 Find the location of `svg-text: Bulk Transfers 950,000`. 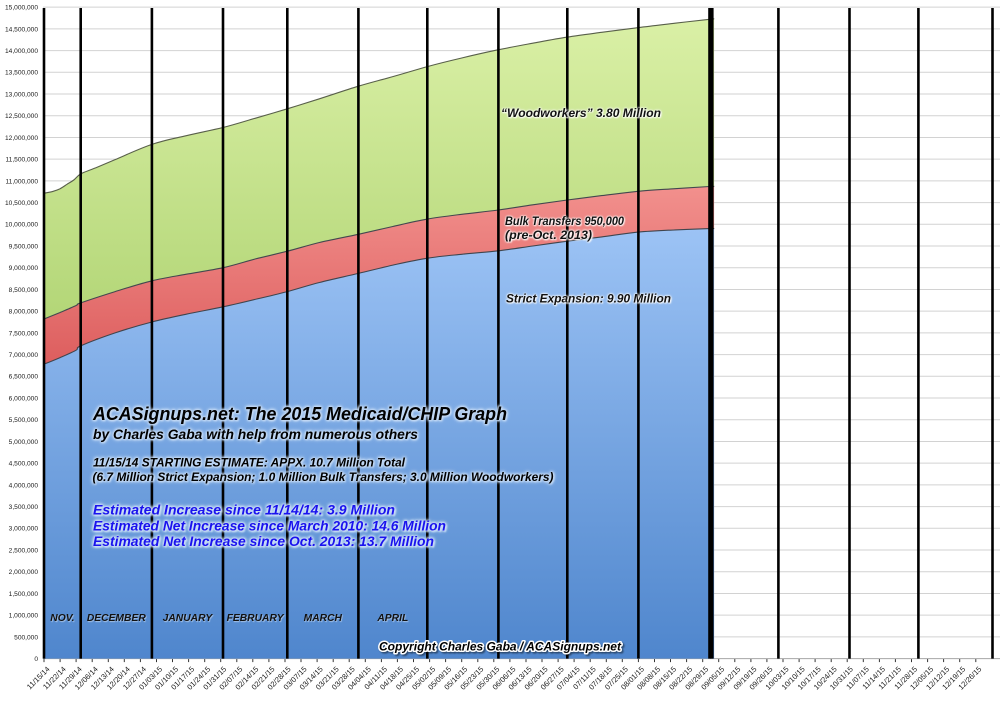

svg-text: Bulk Transfers 950,000 is located at coordinates (564, 221).